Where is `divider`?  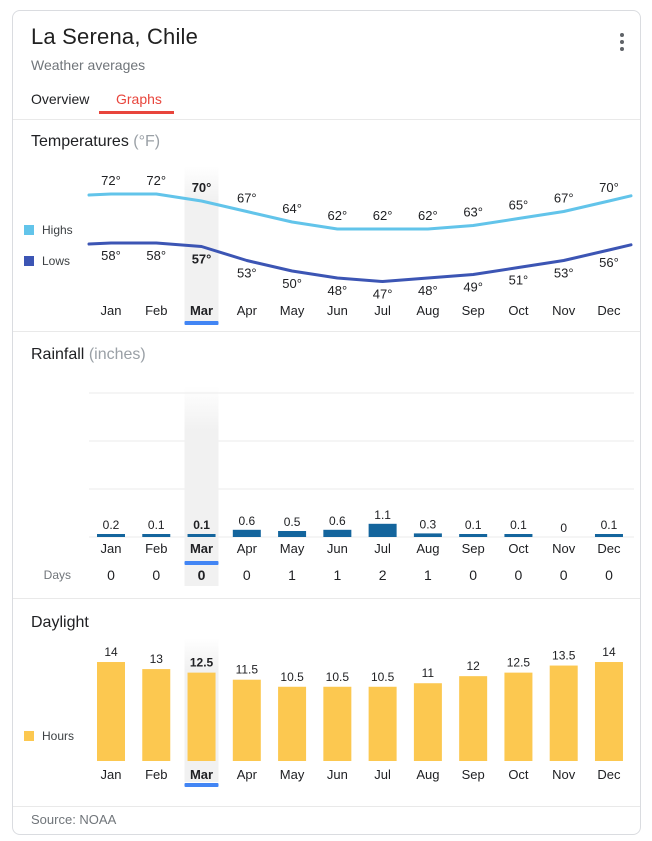
divider is located at coordinates (326, 806).